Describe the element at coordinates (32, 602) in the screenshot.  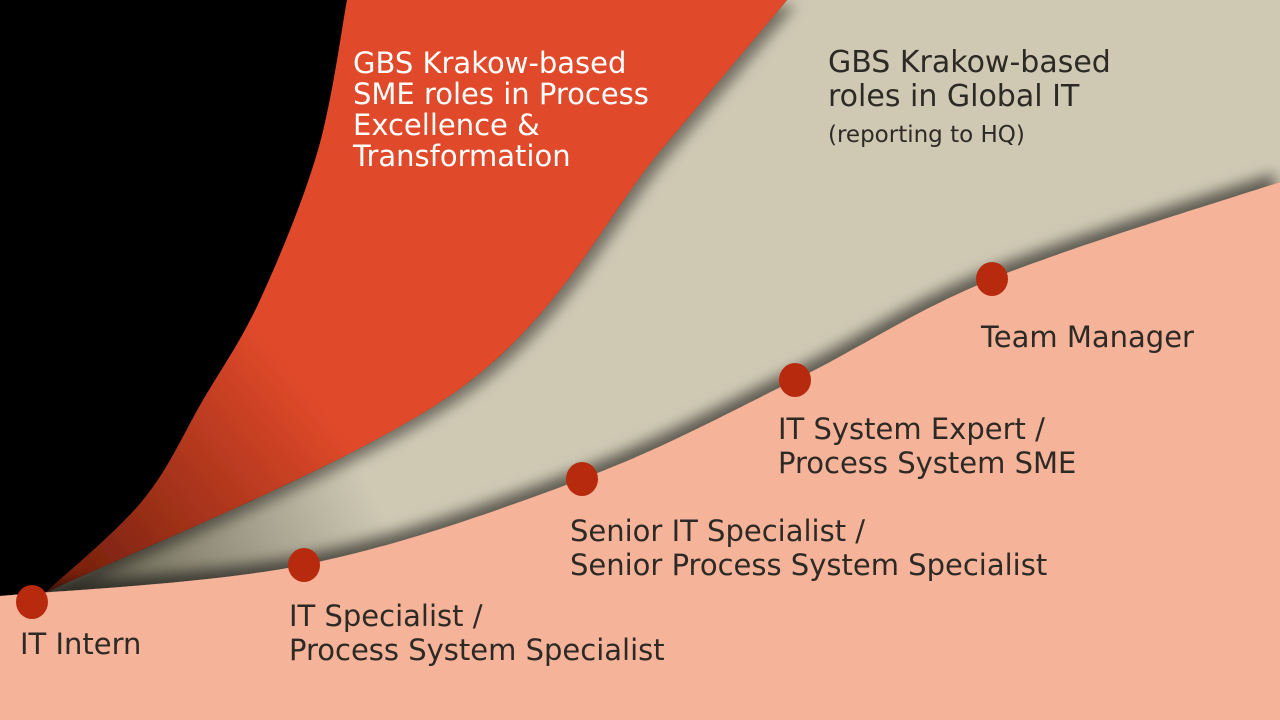
I see `milestone-dot-it-intern` at that location.